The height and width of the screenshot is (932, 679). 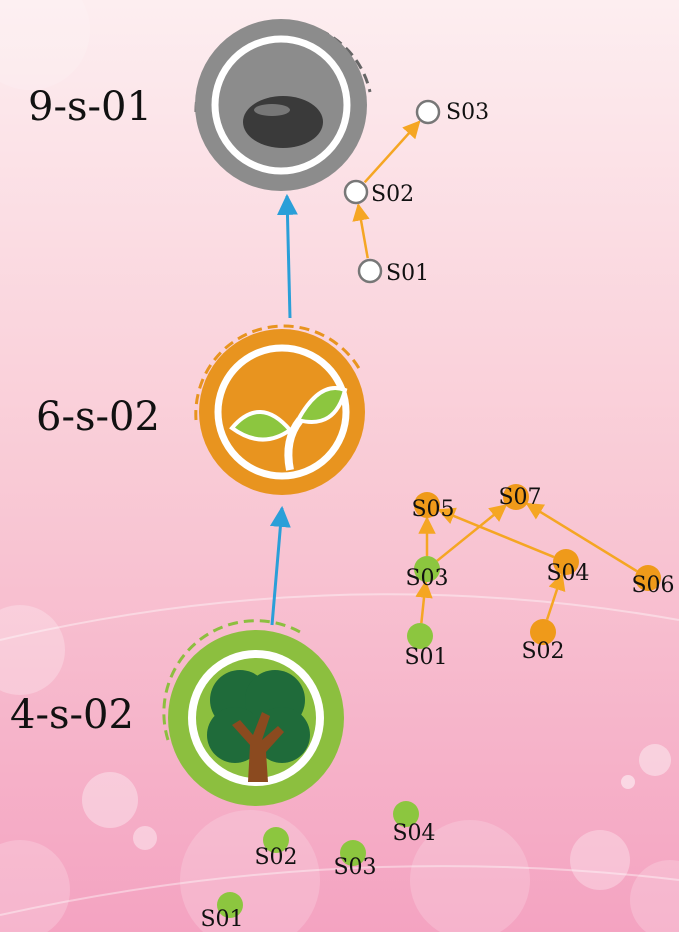 What do you see at coordinates (253, 712) in the screenshot?
I see `tree-stage` at bounding box center [253, 712].